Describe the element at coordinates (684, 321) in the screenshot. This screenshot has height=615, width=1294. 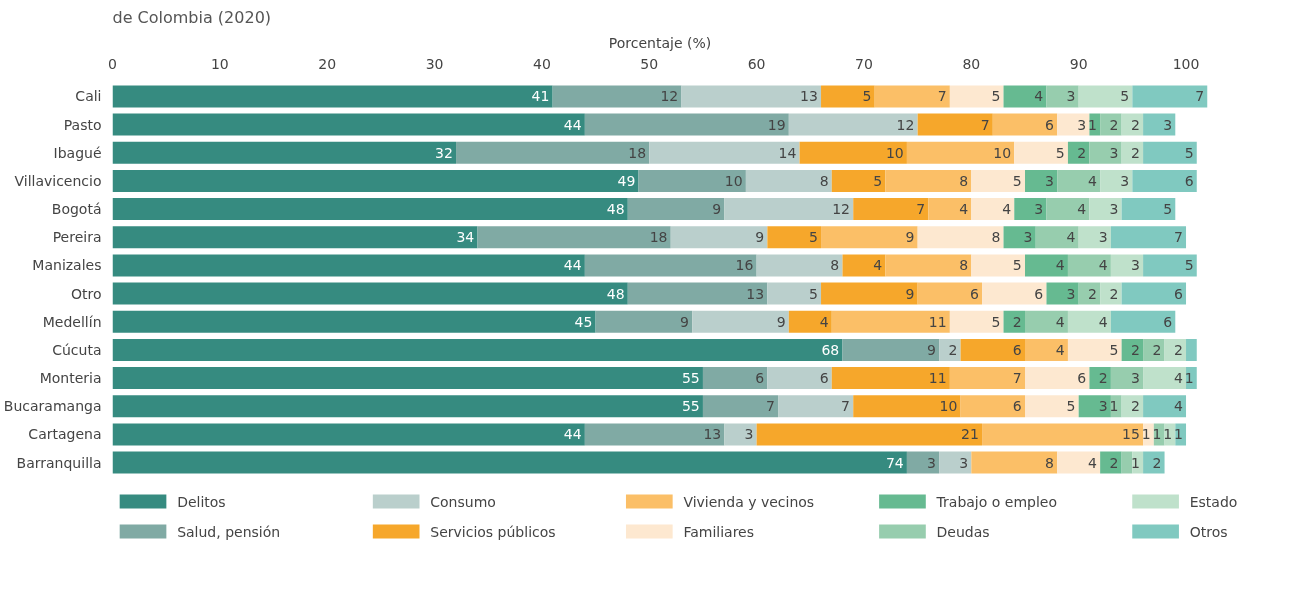
I see `data-label: 9` at that location.